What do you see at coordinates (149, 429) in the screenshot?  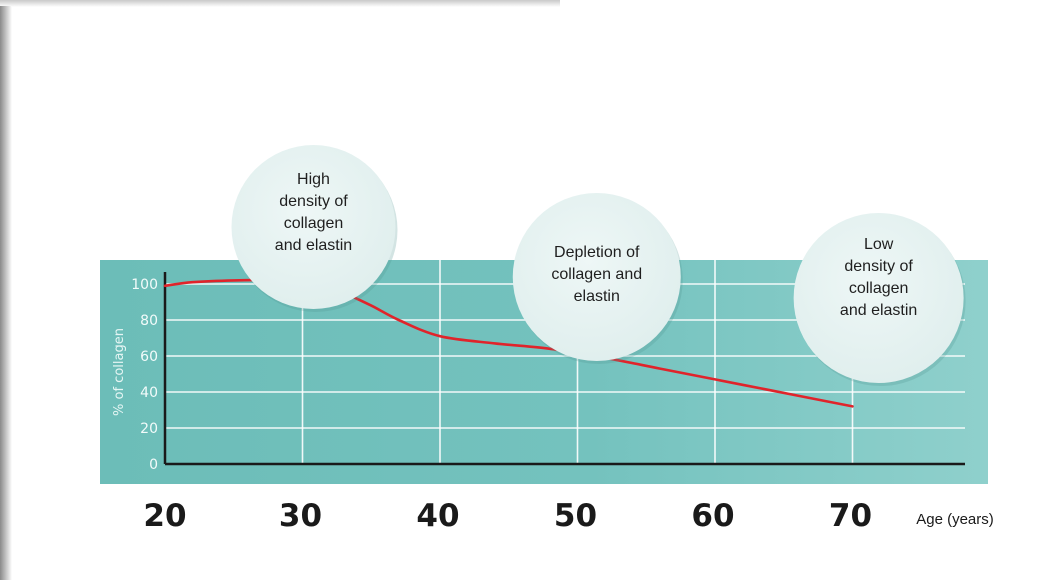 I see `y-tick-label-20: 20` at bounding box center [149, 429].